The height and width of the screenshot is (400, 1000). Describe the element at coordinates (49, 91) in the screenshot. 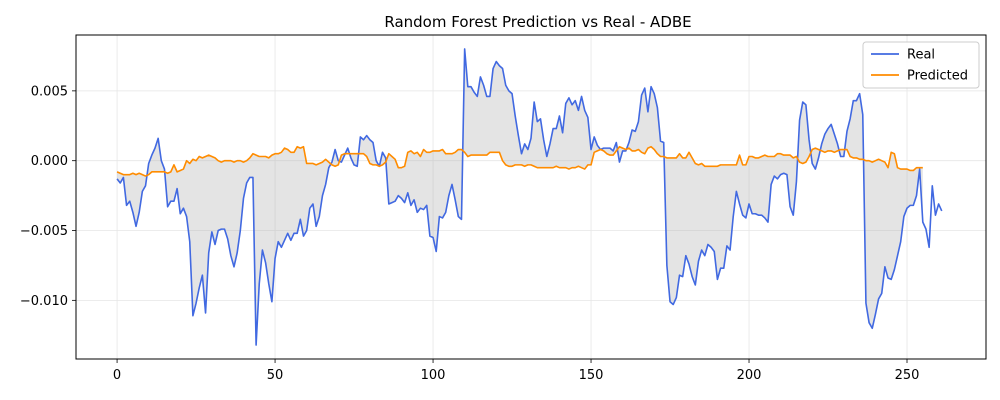

I see `y-tick-label: 0.005` at that location.